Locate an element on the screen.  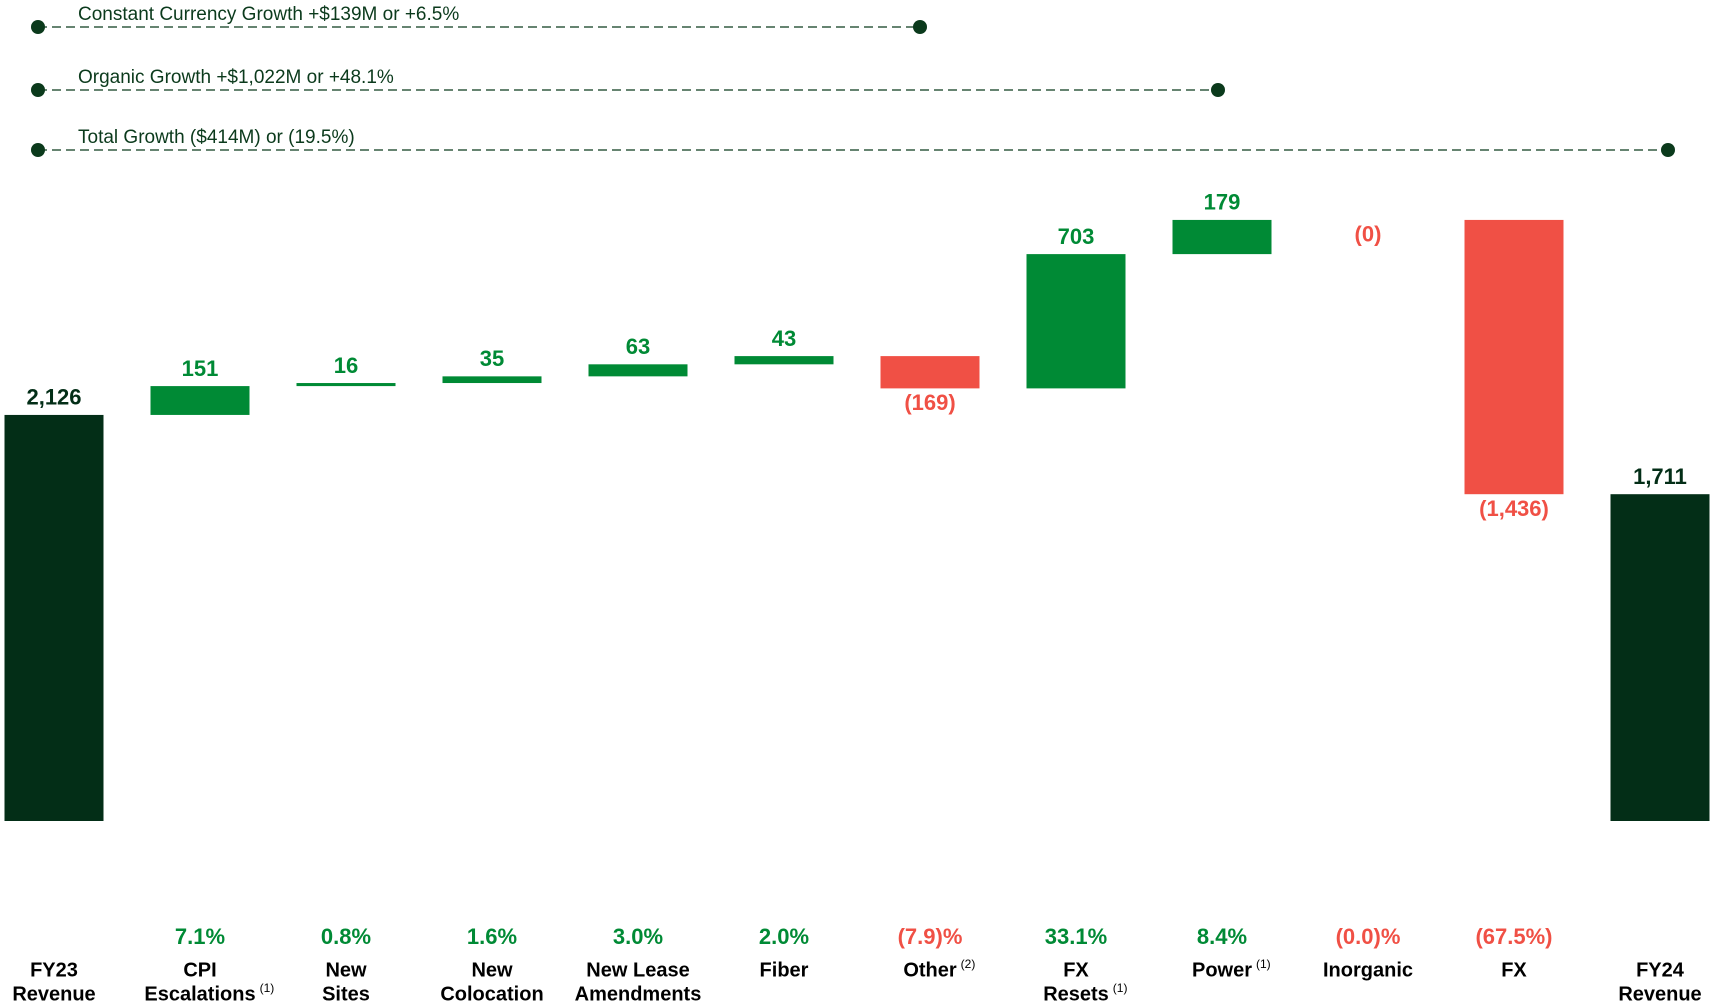
value-label: (0) is located at coordinates (1368, 234).